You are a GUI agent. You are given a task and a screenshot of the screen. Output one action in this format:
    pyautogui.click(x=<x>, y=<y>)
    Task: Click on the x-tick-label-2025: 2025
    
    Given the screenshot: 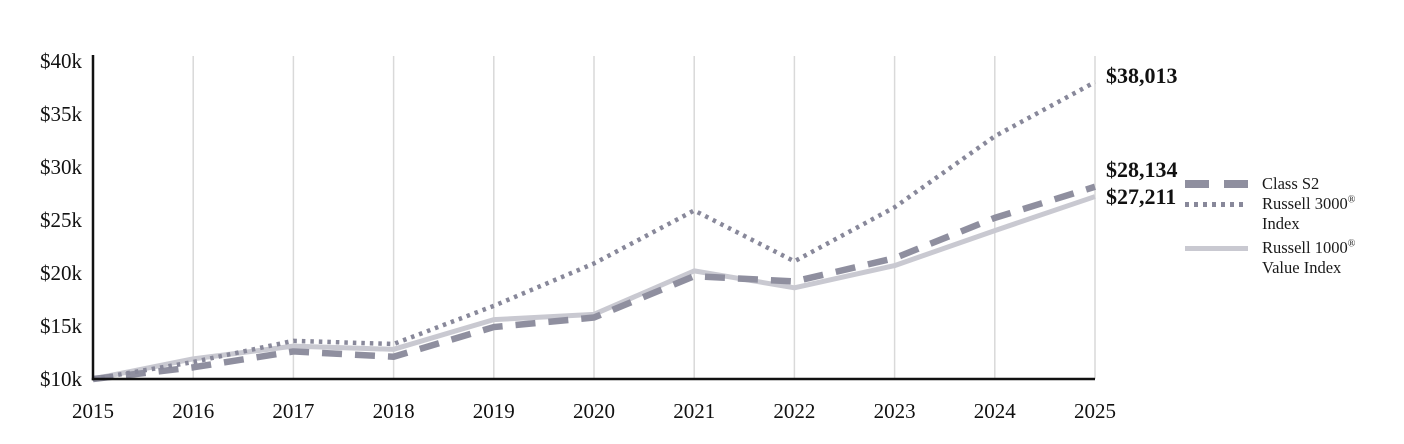 What is the action you would take?
    pyautogui.click(x=1095, y=411)
    